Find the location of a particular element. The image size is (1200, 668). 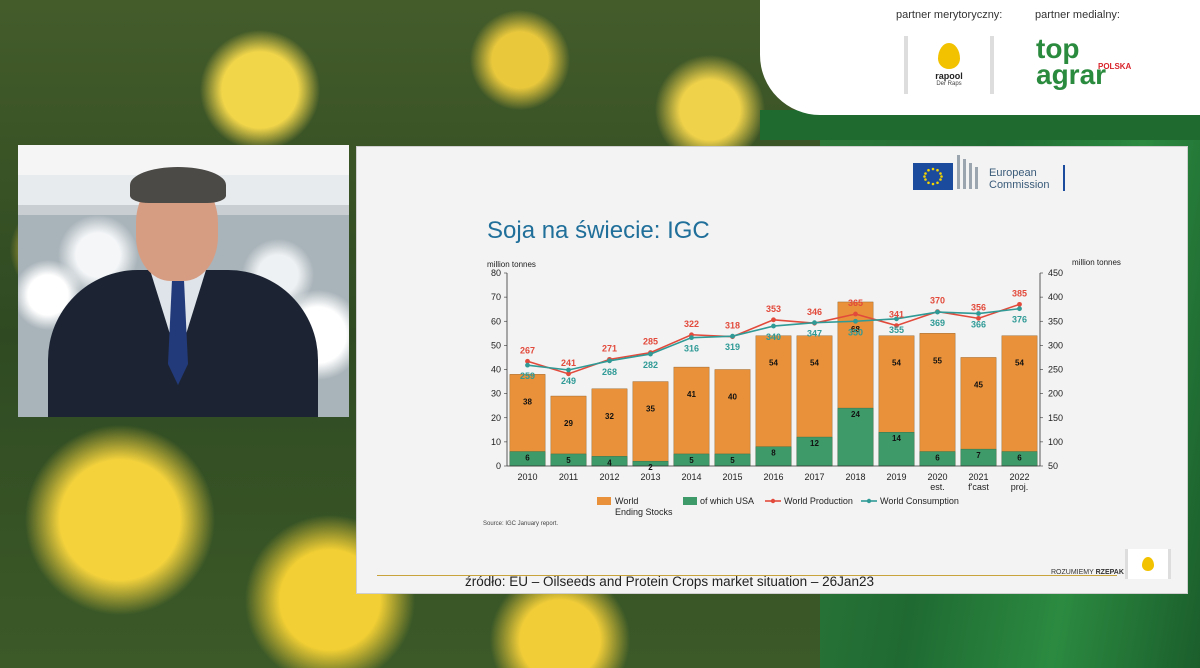

rozumiemy-prefix: ROZUMIEMY is located at coordinates (1072, 572).